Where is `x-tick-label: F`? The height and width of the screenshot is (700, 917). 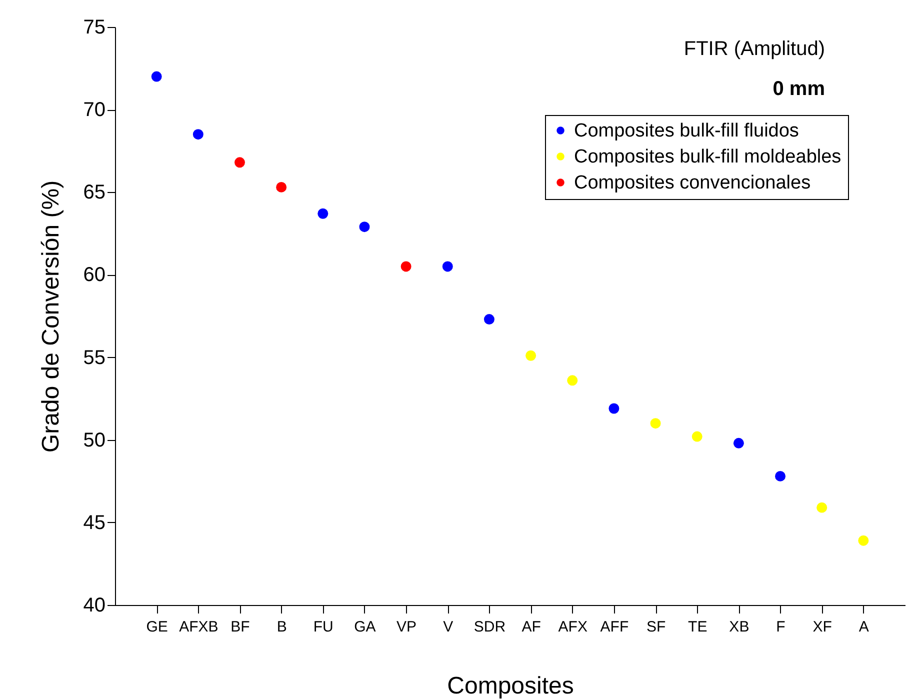 x-tick-label: F is located at coordinates (781, 627).